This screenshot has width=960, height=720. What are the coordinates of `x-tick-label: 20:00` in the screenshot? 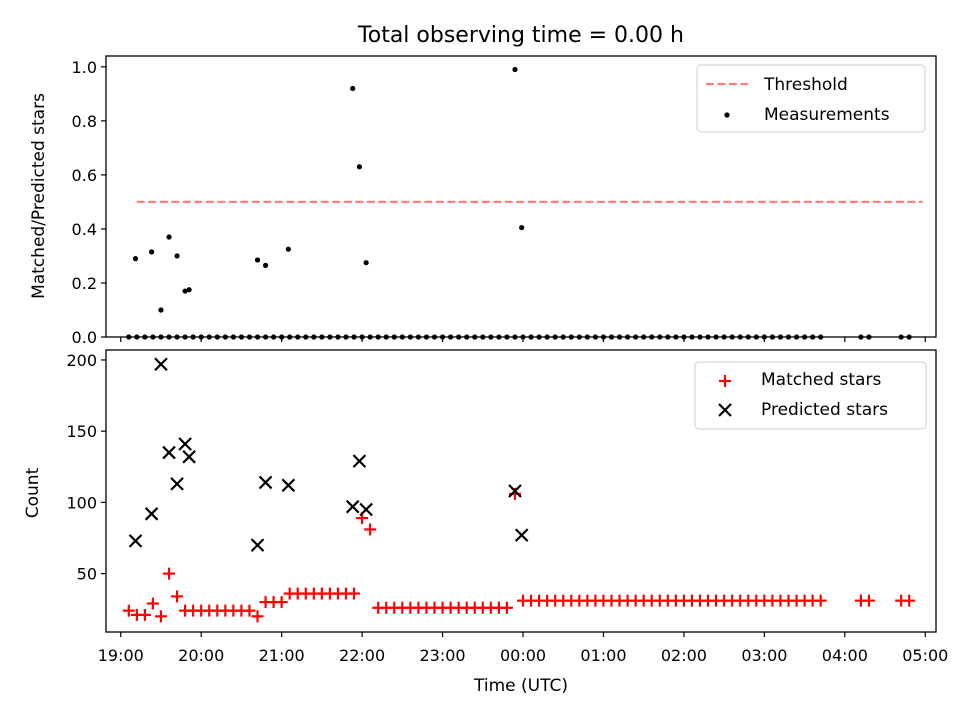 It's located at (201, 655).